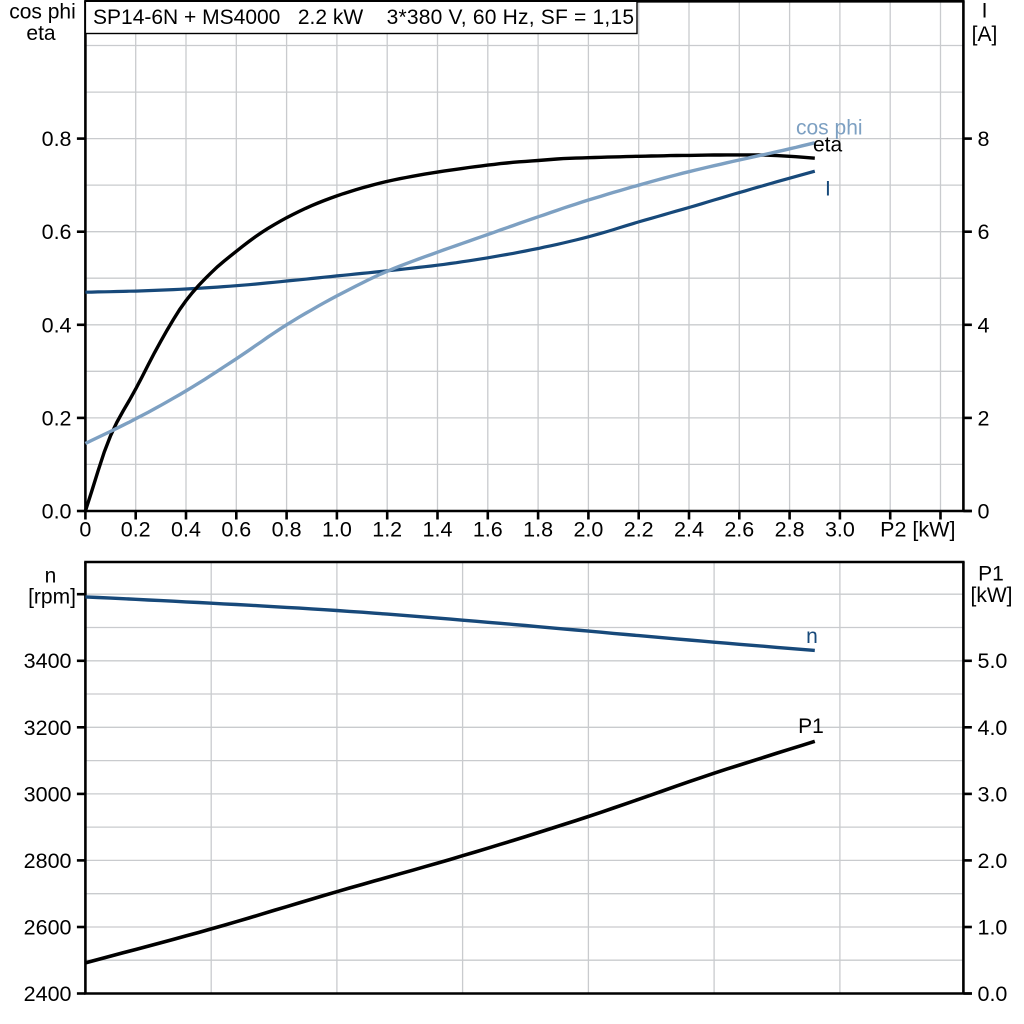 The height and width of the screenshot is (1024, 1024). Describe the element at coordinates (739, 530) in the screenshot. I see `svg-text: 2.6` at that location.